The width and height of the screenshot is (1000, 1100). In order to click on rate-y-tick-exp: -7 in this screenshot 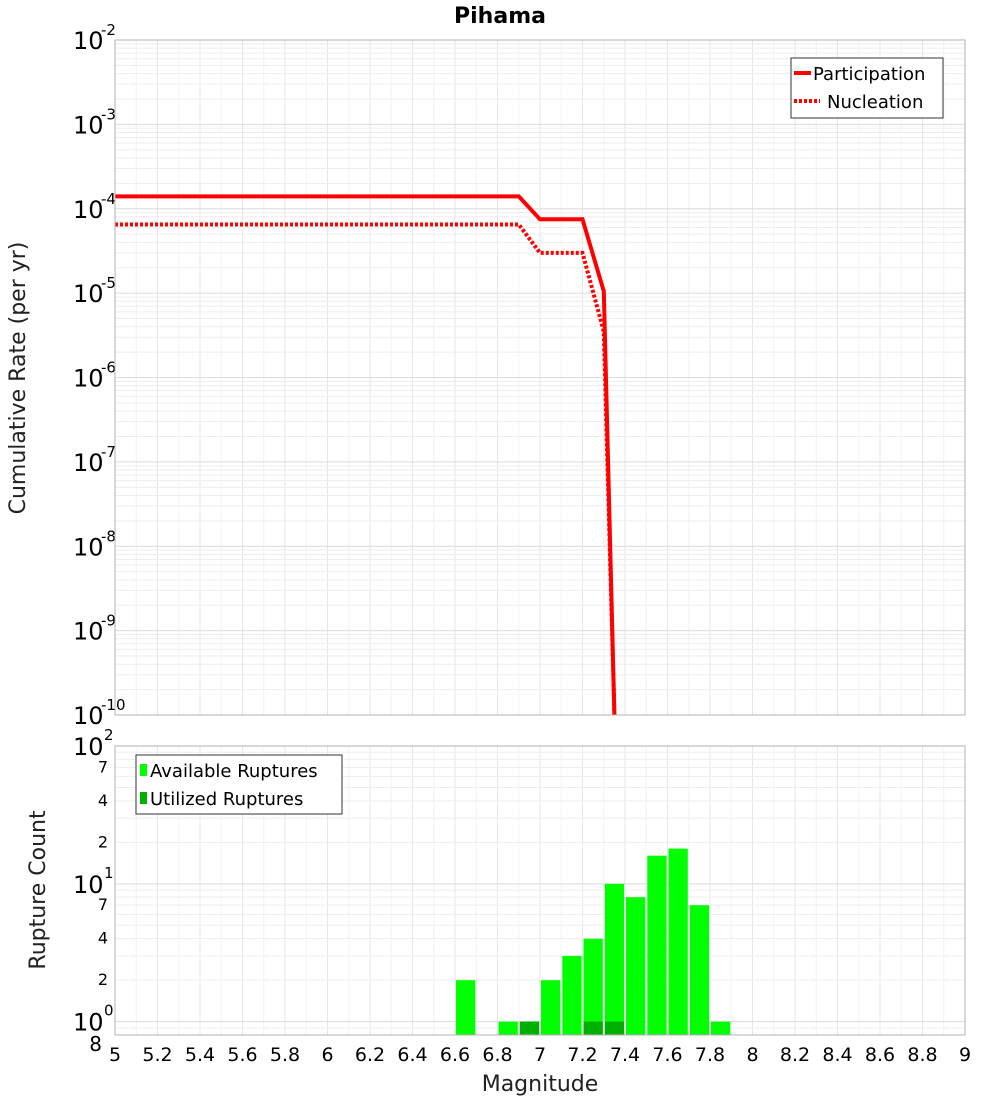, I will do `click(108, 452)`.